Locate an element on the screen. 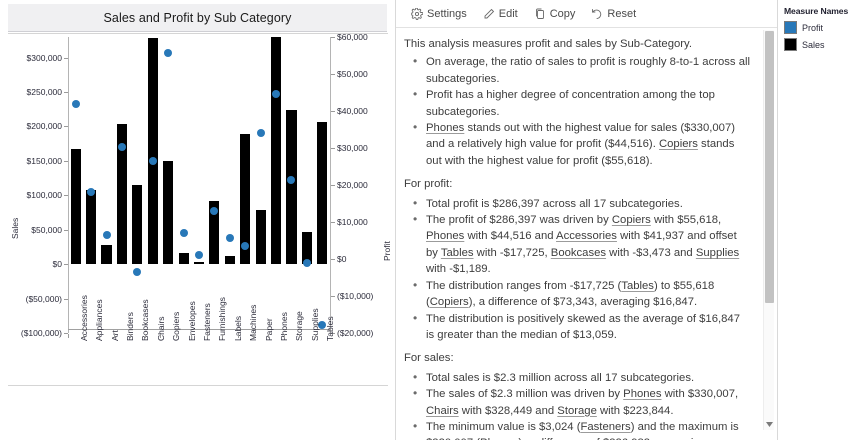 This screenshot has width=850, height=440. settings-button: Settings is located at coordinates (439, 14).